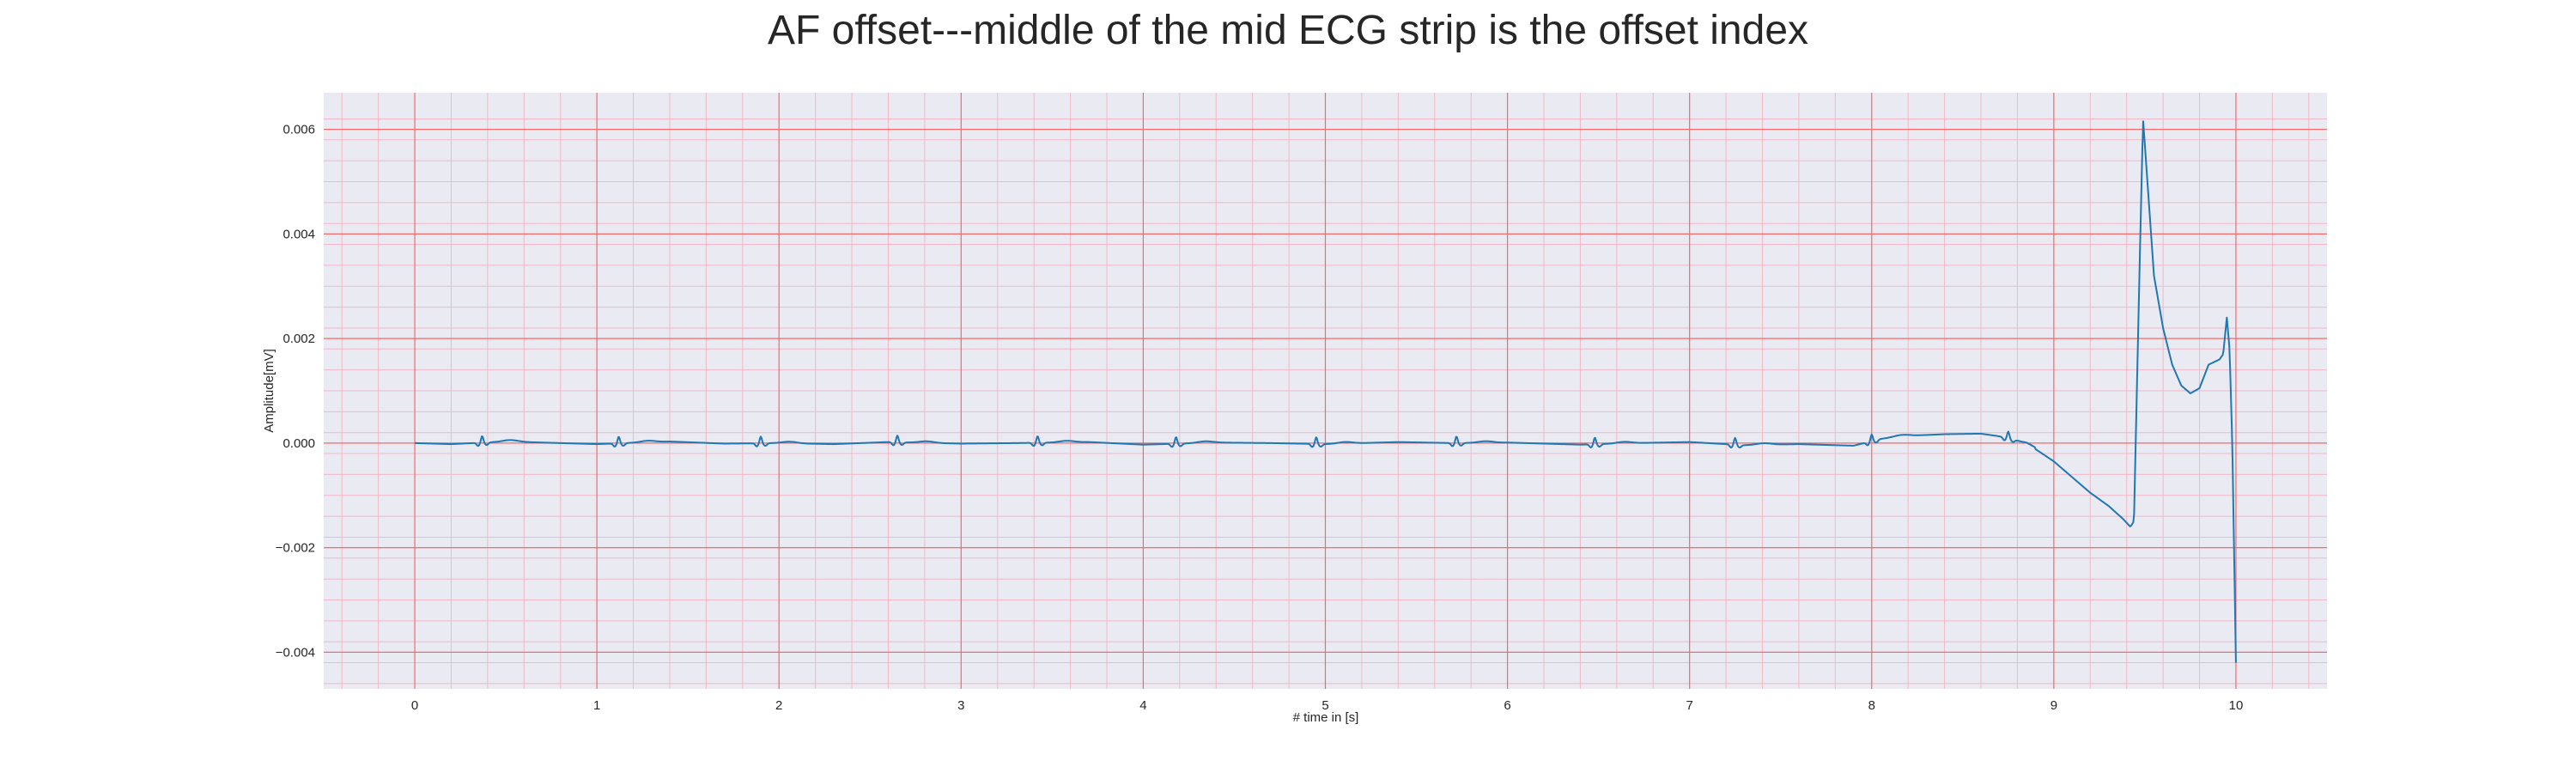  I want to click on y-tick-label: −0.002, so click(295, 548).